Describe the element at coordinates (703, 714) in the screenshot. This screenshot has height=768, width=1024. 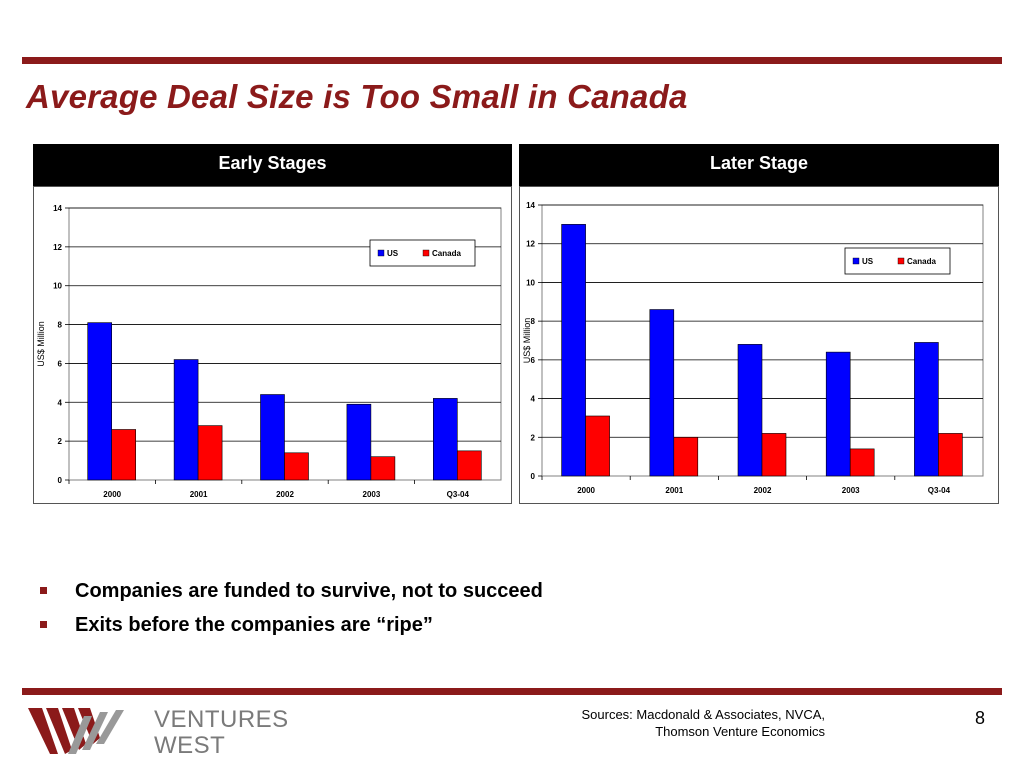
I see `sources-line1: Sources: Macdonald & Associates, NVCA,` at that location.